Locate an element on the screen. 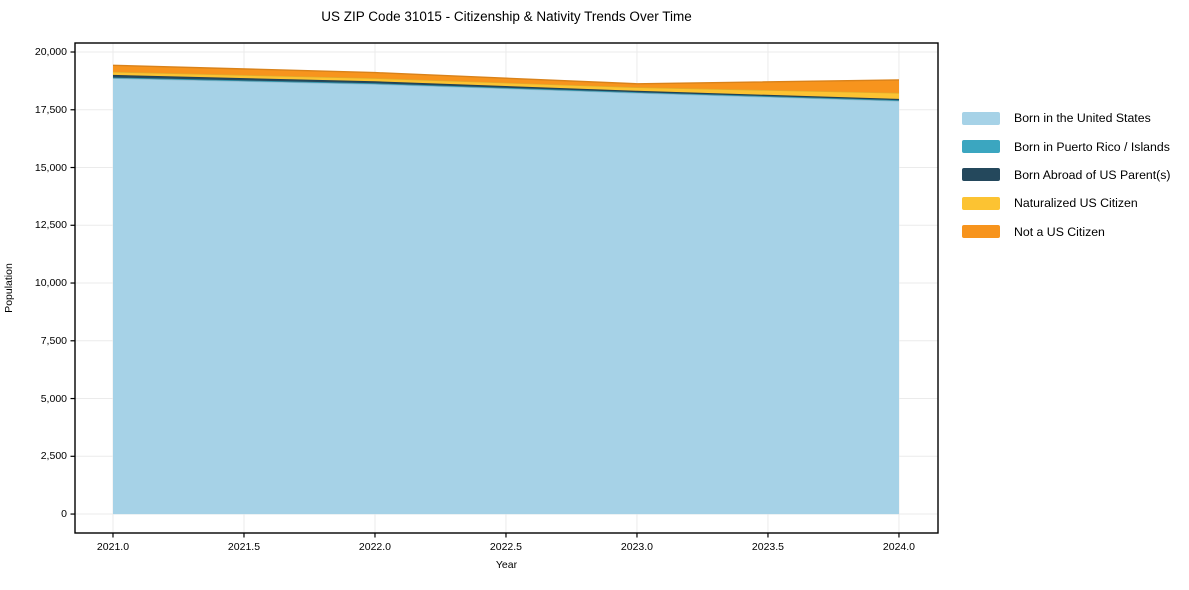 The height and width of the screenshot is (590, 1189). x-axis-title: Year is located at coordinates (506, 565).